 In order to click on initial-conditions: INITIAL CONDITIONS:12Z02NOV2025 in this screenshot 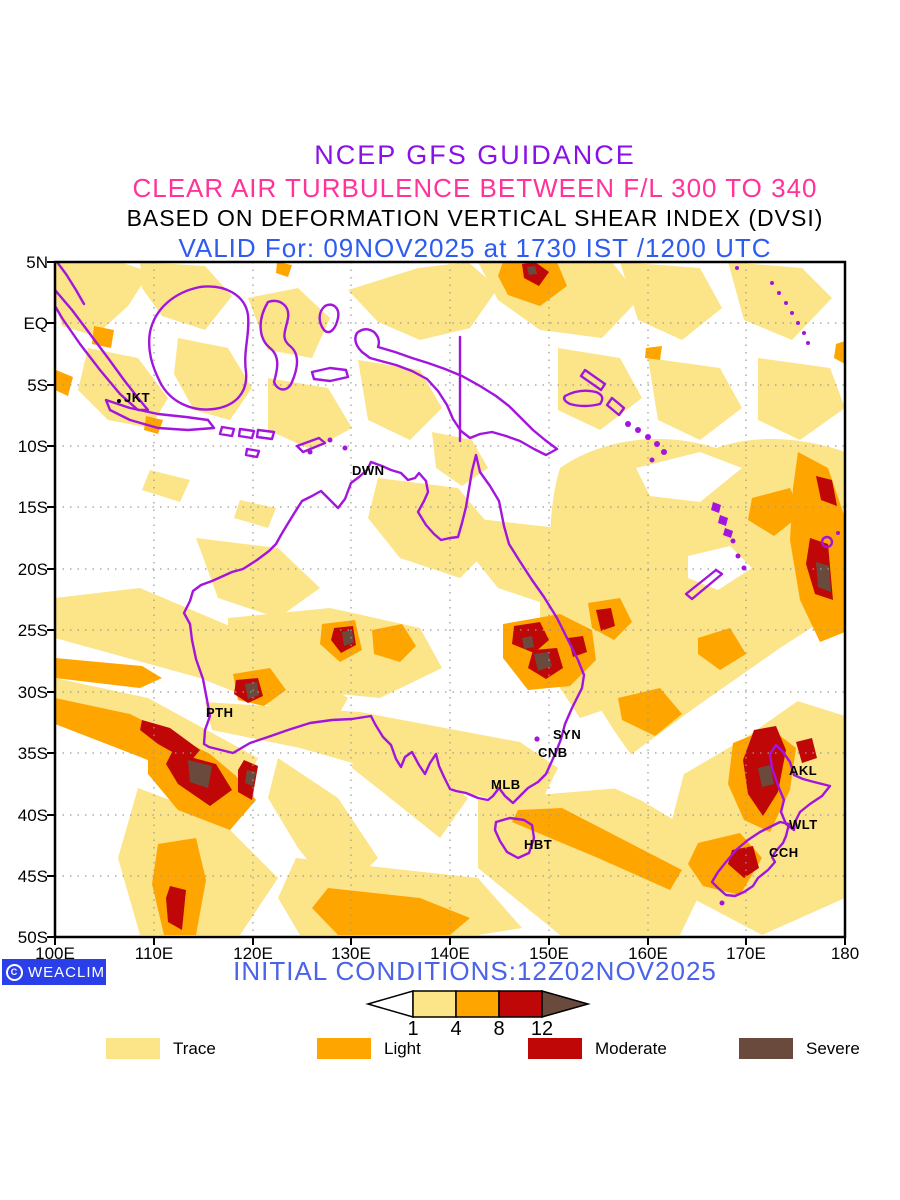, I will do `click(475, 971)`.